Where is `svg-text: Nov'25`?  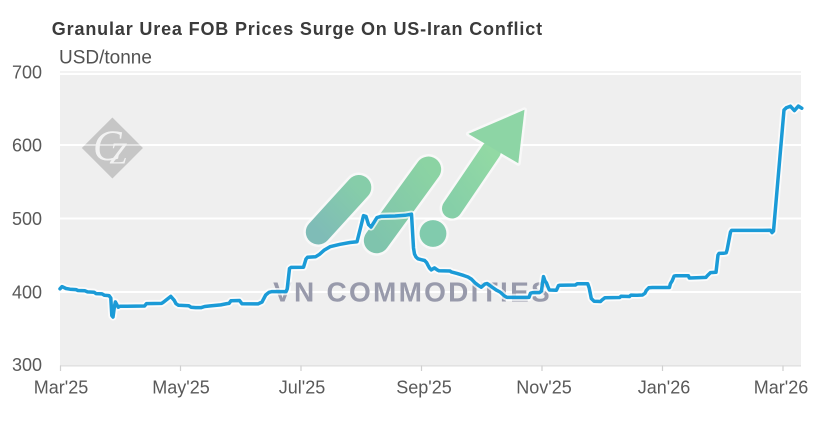 svg-text: Nov'25 is located at coordinates (543, 388).